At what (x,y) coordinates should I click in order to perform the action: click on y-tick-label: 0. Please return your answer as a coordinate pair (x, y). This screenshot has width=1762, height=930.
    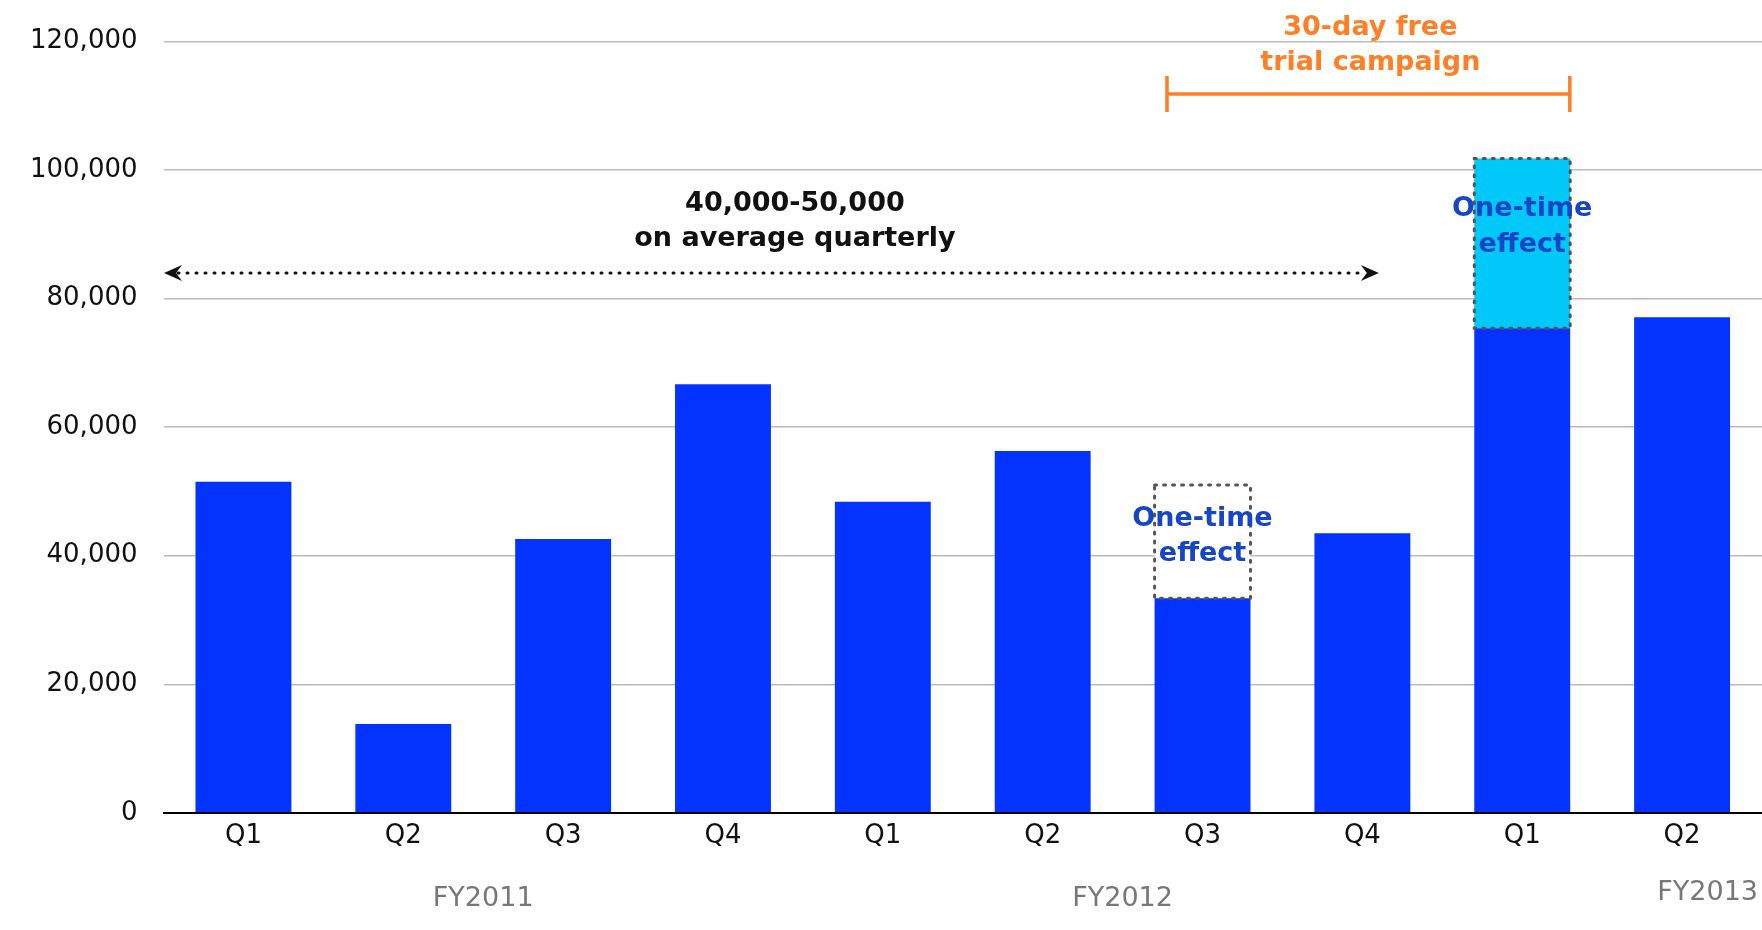
    Looking at the image, I should click on (129, 810).